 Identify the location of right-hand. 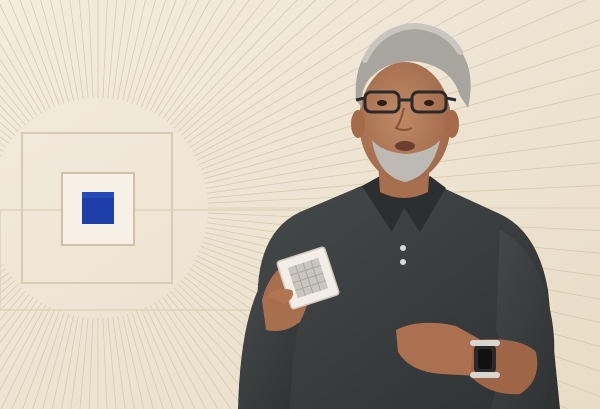
(443, 349).